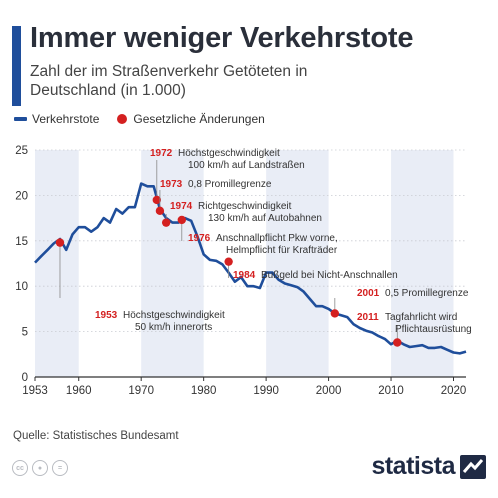  Describe the element at coordinates (199, 238) in the screenshot. I see `annotation-year: 1976` at that location.